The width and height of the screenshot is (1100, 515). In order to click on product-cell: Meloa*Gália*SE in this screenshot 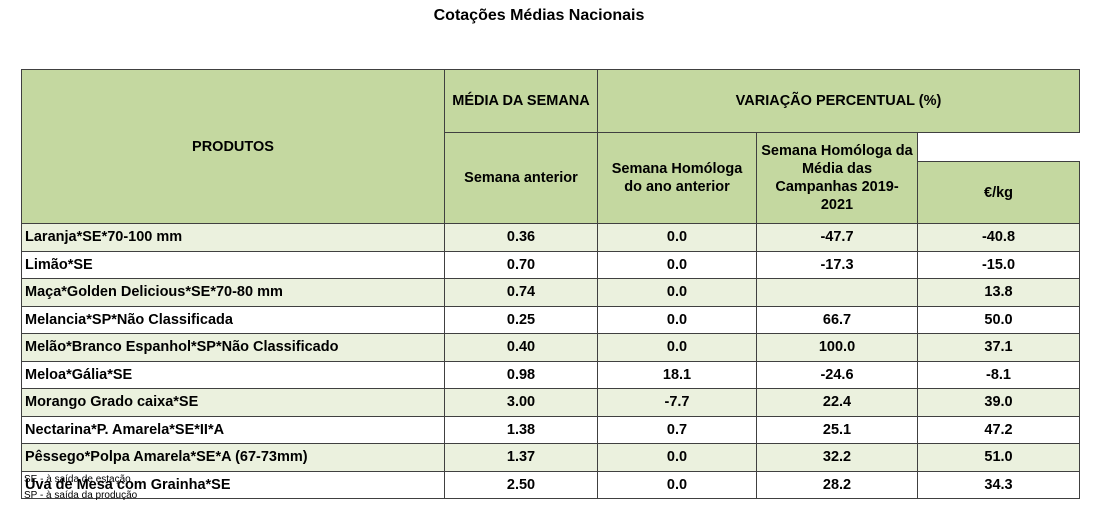, I will do `click(233, 374)`.